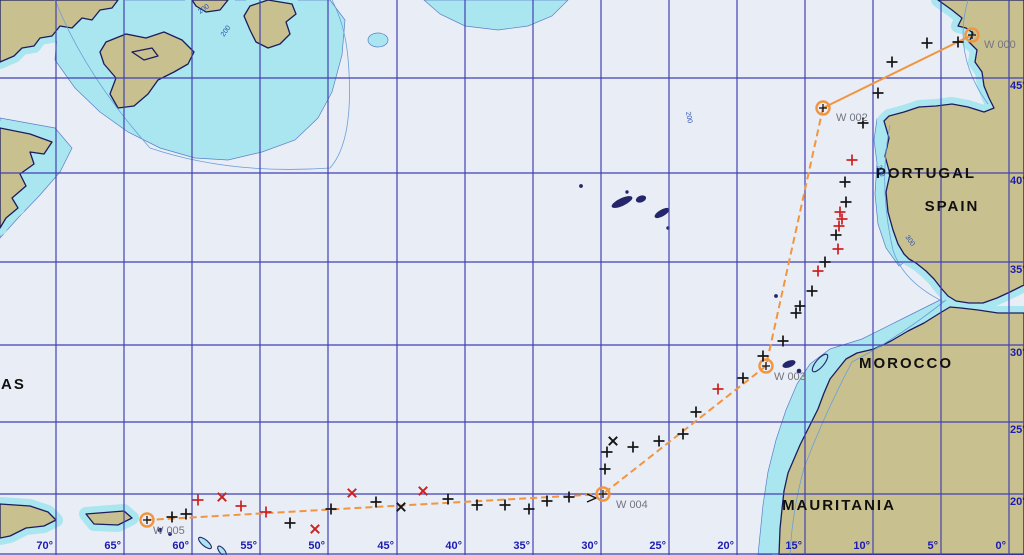 The image size is (1024, 555). Describe the element at coordinates (632, 505) in the screenshot. I see `waypoint-label: W 004` at that location.